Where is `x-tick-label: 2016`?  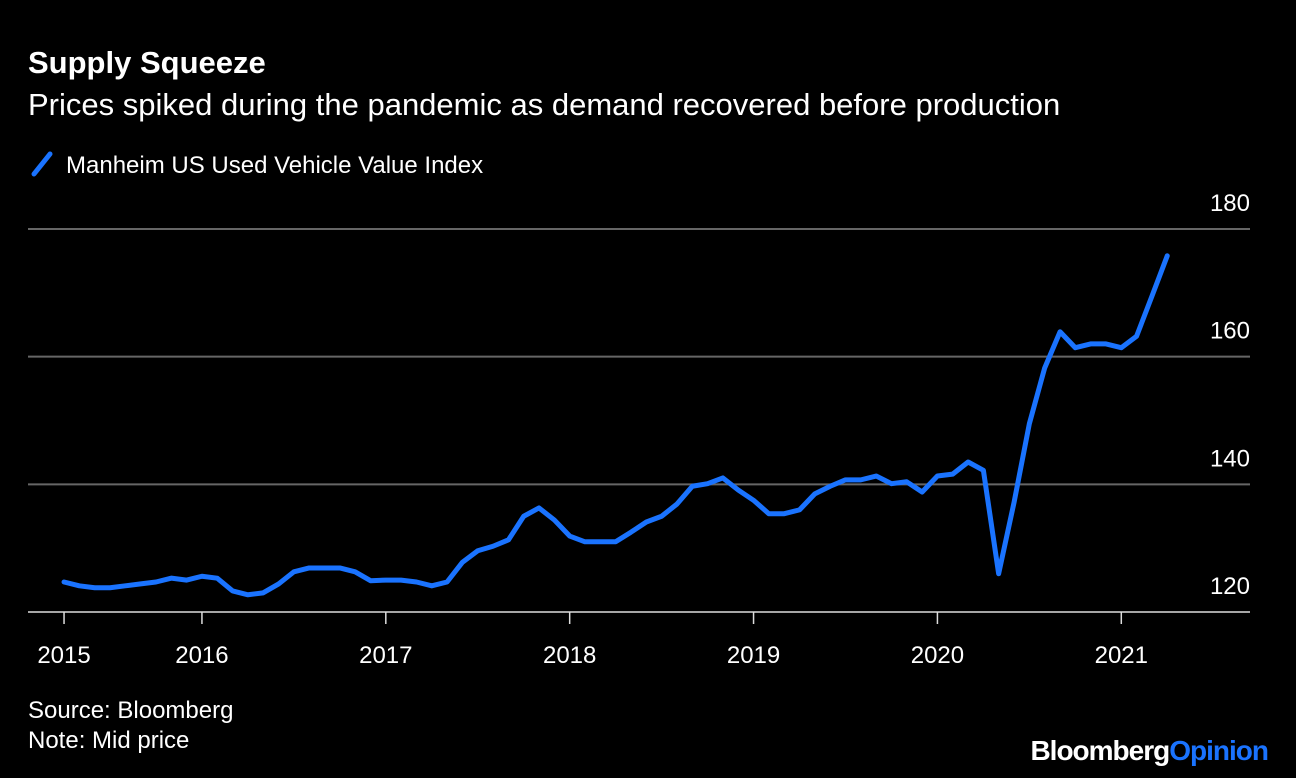 x-tick-label: 2016 is located at coordinates (201, 655).